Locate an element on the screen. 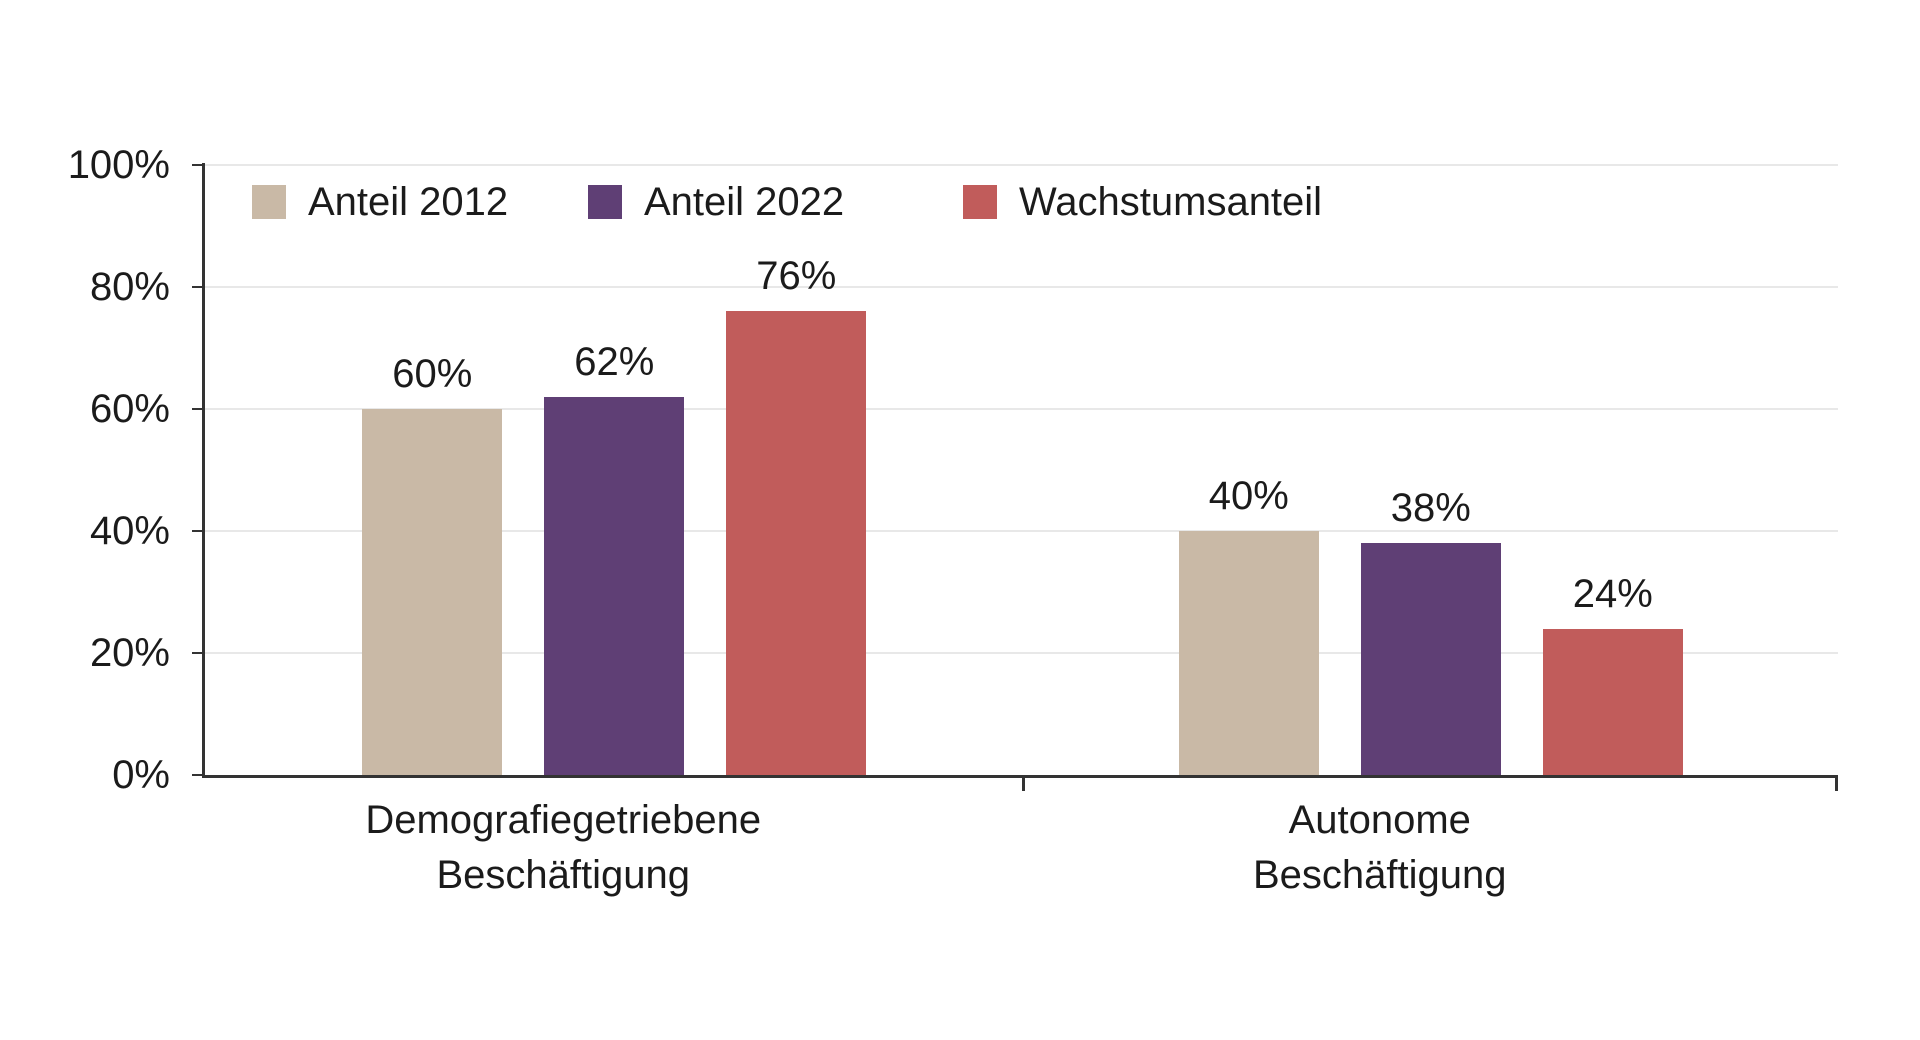 This screenshot has width=1920, height=1040. legend-item-anteil-2022: Anteil 2022 is located at coordinates (716, 202).